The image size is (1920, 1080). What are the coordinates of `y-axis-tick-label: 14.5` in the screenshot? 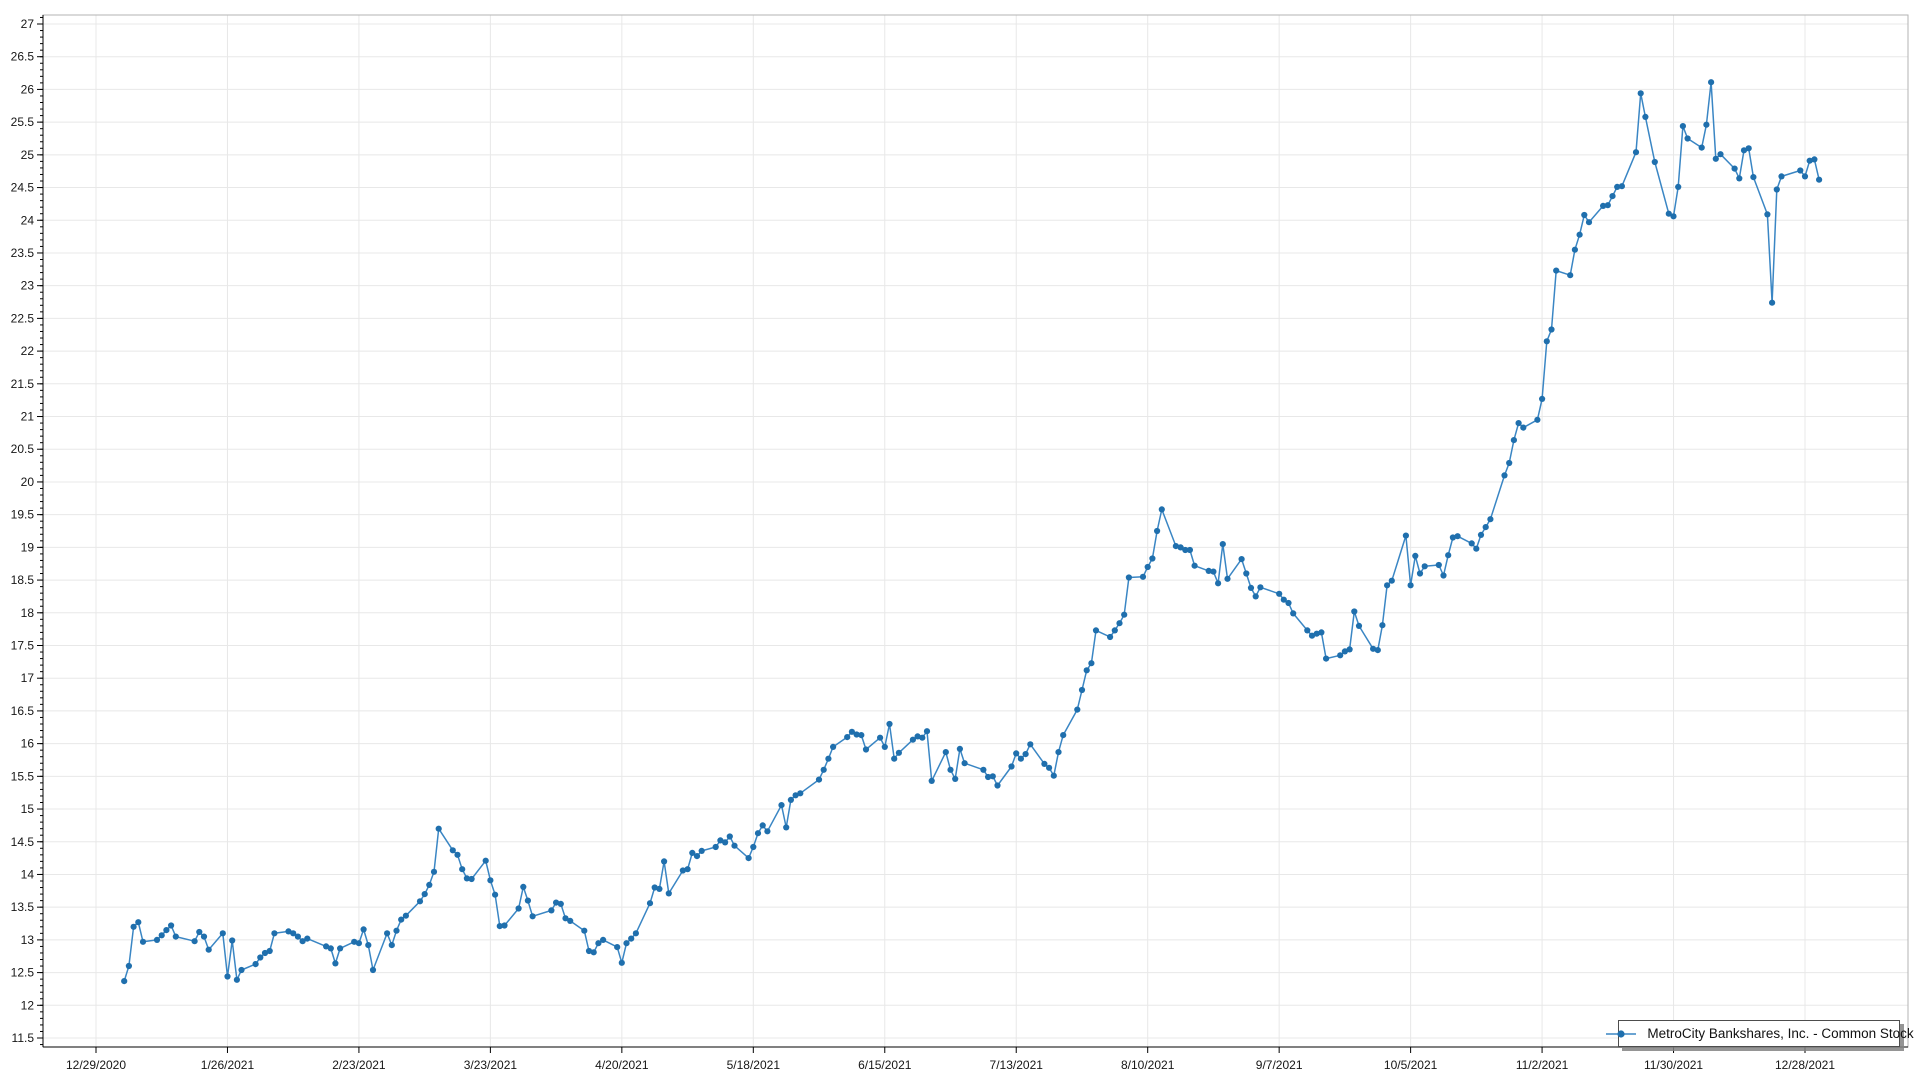 It's located at (23, 842).